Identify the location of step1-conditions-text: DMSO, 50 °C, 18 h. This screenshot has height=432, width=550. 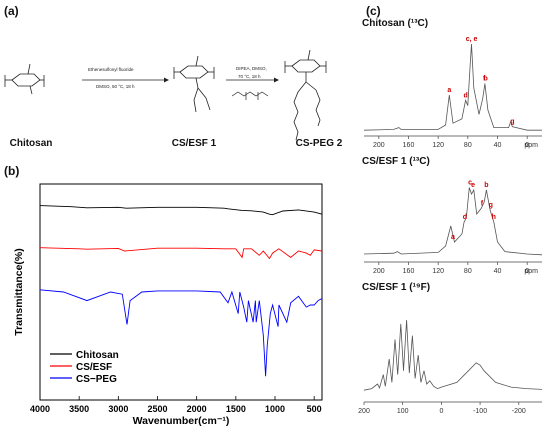
(115, 86).